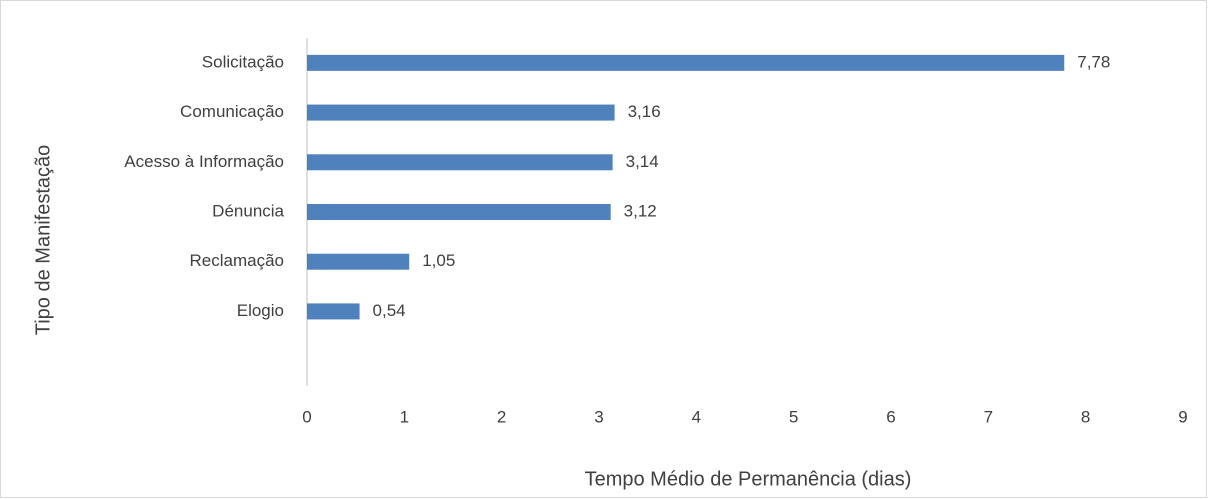  I want to click on y-tick-label: Elogio, so click(260, 310).